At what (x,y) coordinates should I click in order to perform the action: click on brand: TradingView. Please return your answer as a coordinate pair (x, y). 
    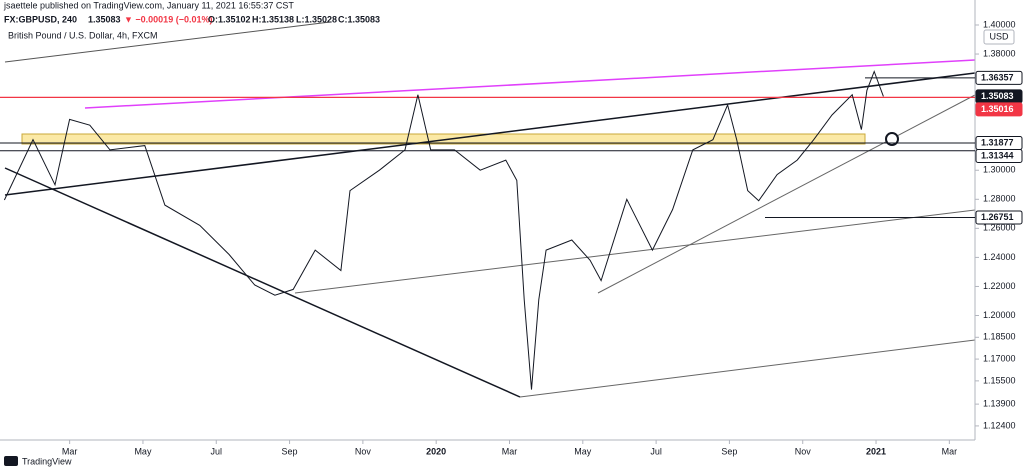
    Looking at the image, I should click on (38, 461).